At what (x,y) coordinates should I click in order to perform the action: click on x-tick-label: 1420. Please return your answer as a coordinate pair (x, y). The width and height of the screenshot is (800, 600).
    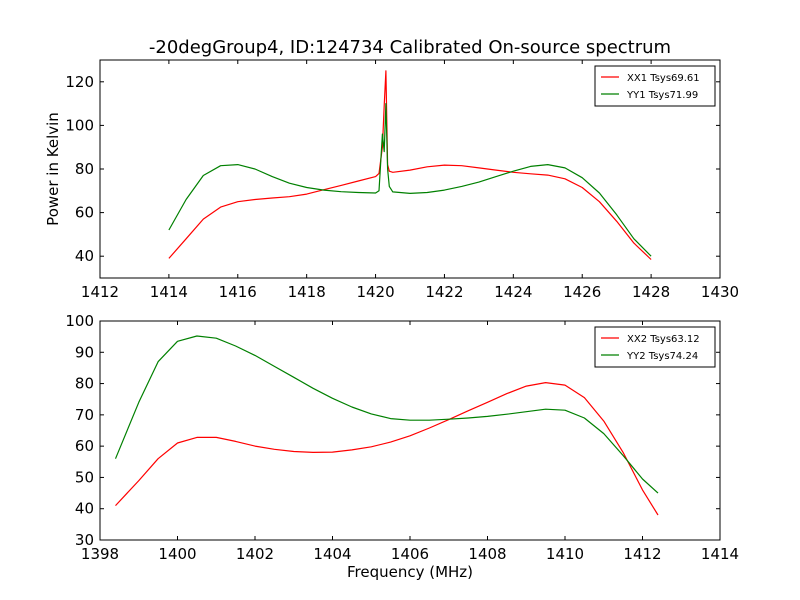
    Looking at the image, I should click on (375, 292).